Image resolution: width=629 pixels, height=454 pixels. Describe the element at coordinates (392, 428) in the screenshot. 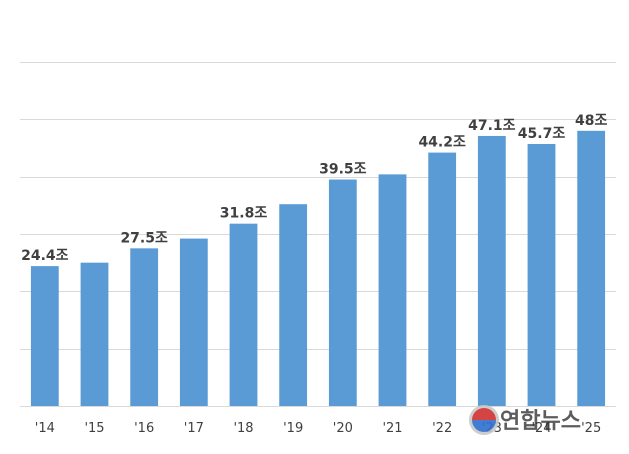

I see `x-tick-label: '21` at that location.